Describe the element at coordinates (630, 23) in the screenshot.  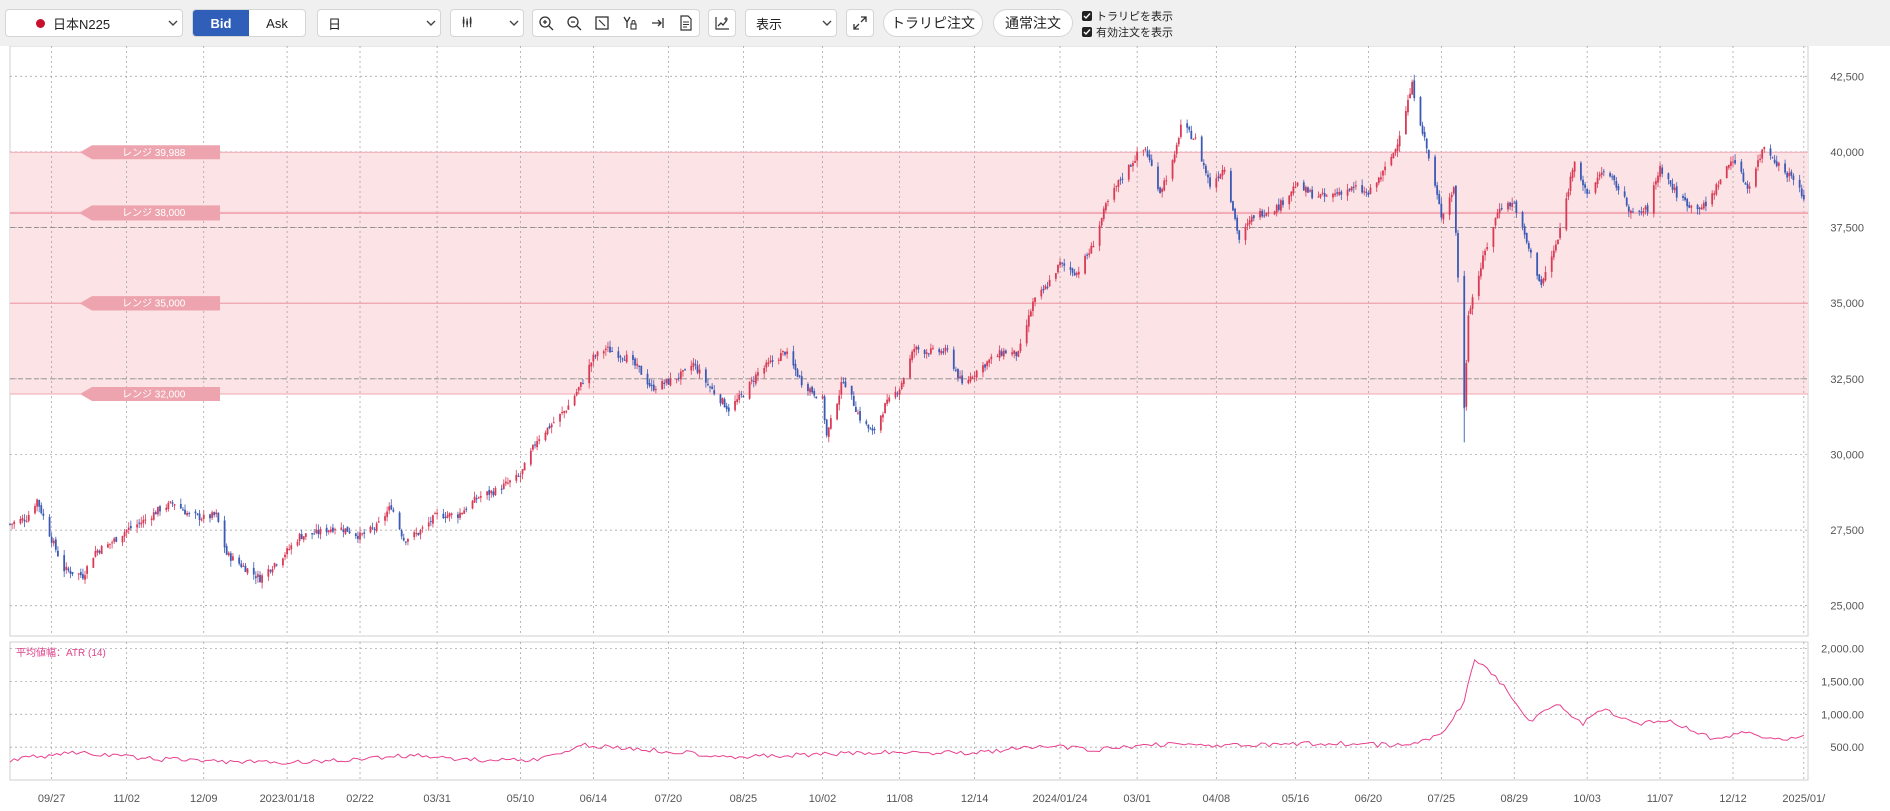
I see `y-axis-lock-button` at that location.